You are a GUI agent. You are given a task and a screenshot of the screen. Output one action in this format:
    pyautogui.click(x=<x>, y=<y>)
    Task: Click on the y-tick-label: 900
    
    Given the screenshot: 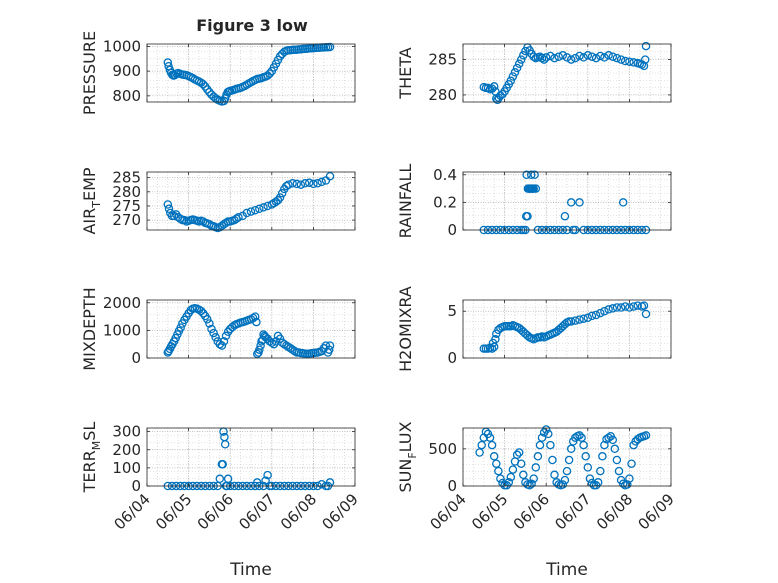 What is the action you would take?
    pyautogui.click(x=126, y=71)
    